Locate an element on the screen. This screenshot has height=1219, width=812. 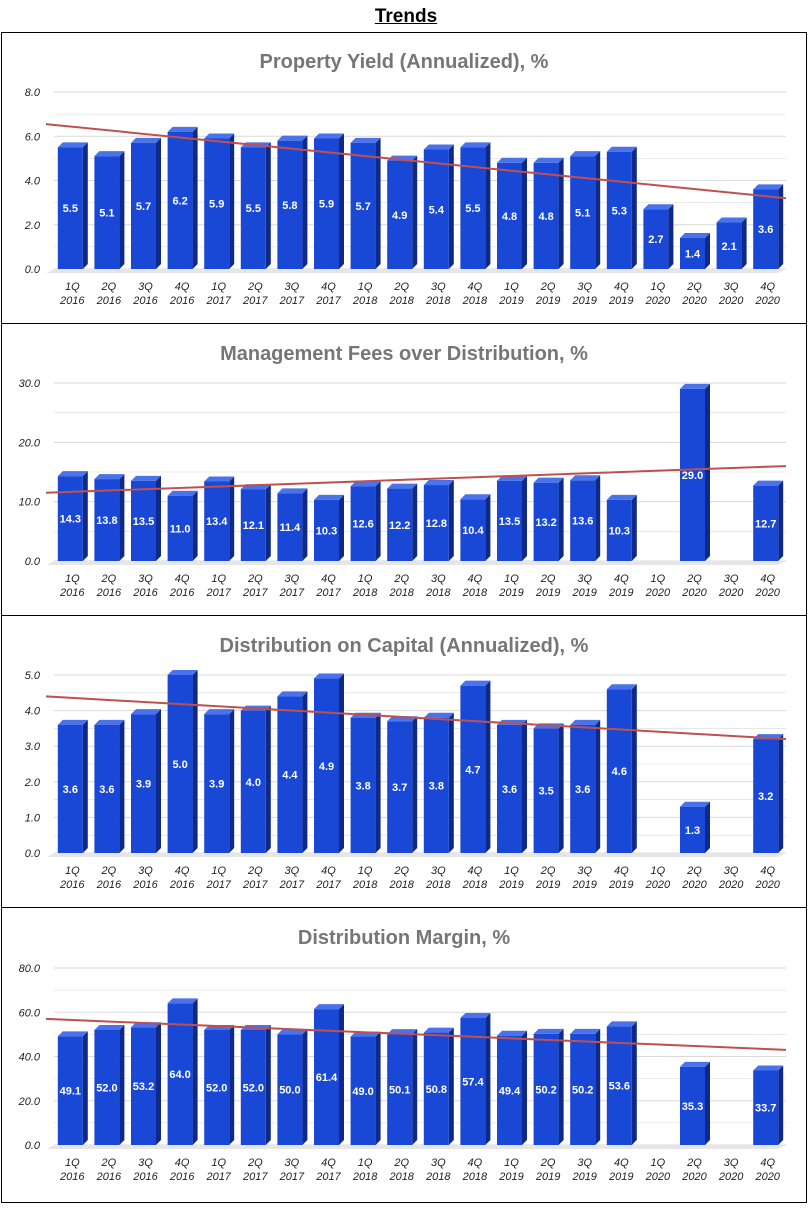
x-tick-label: 3Q 2020 is located at coordinates (731, 294).